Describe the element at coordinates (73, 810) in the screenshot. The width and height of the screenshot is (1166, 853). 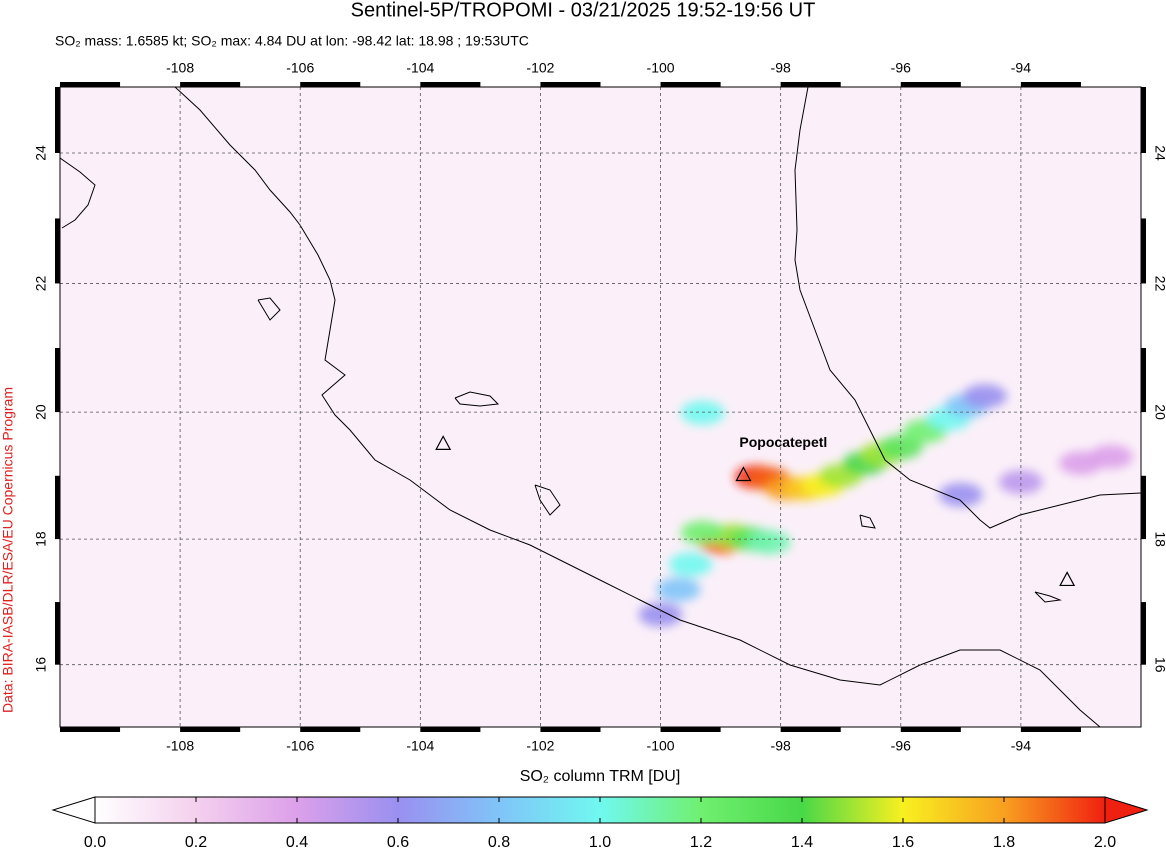
I see `colorbar-arrow-low` at that location.